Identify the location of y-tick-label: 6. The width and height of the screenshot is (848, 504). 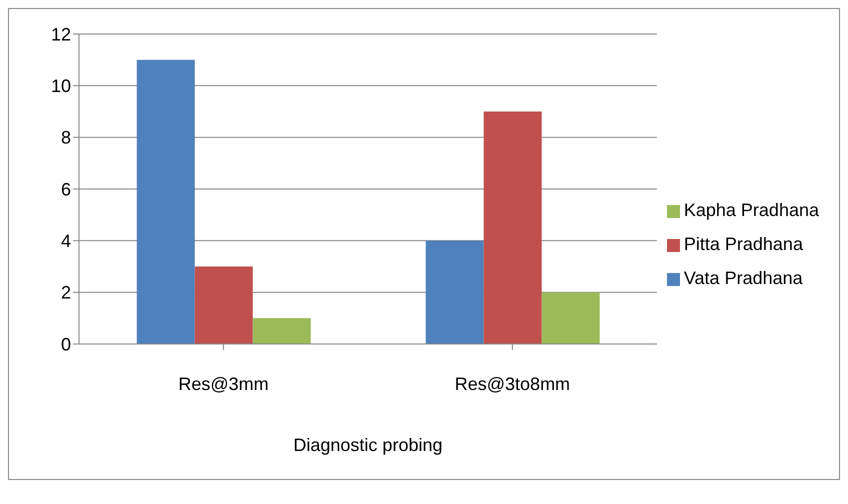
(65, 189).